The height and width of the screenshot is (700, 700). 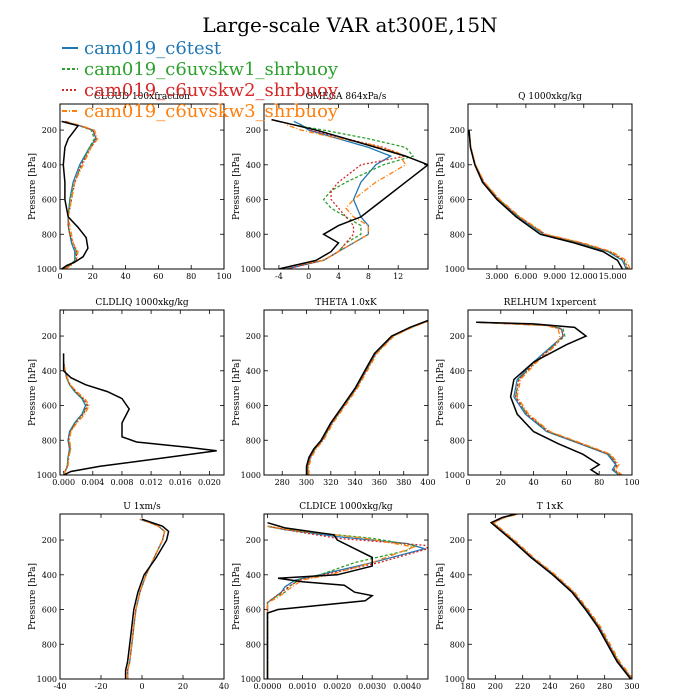 I want to click on x-tick-label: -4, so click(x=279, y=276).